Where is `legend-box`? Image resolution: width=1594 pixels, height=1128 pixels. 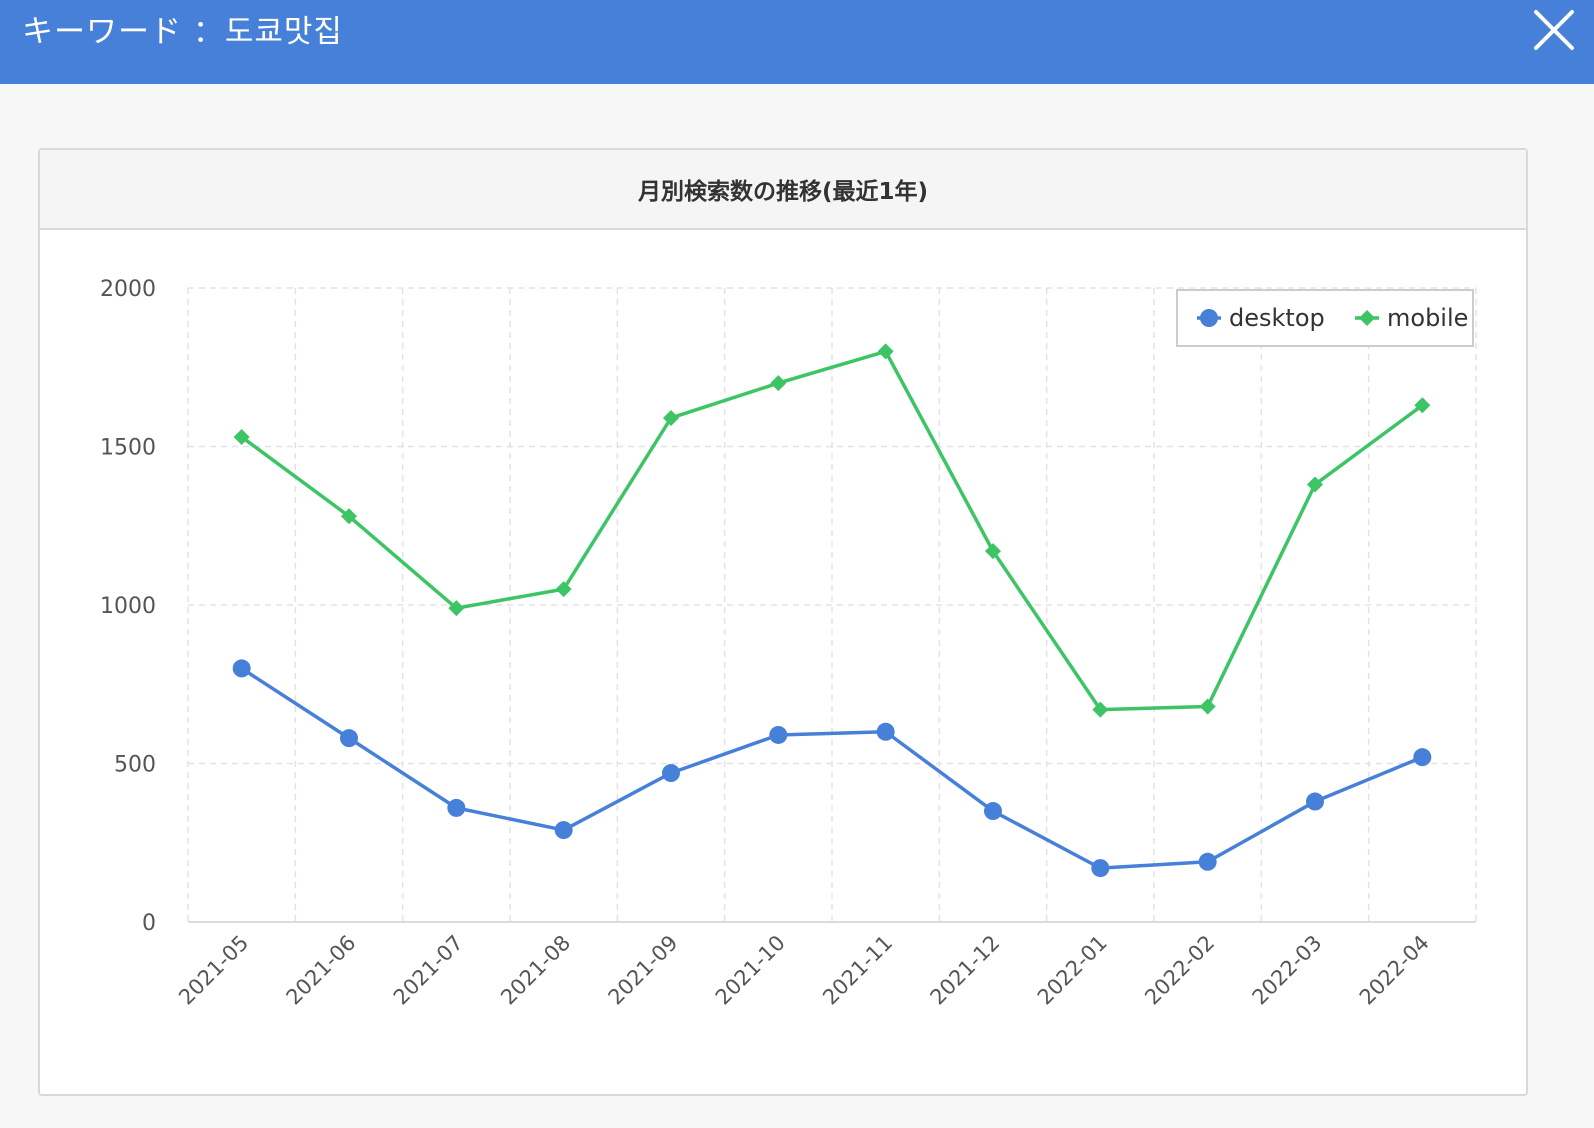
legend-box is located at coordinates (1325, 318).